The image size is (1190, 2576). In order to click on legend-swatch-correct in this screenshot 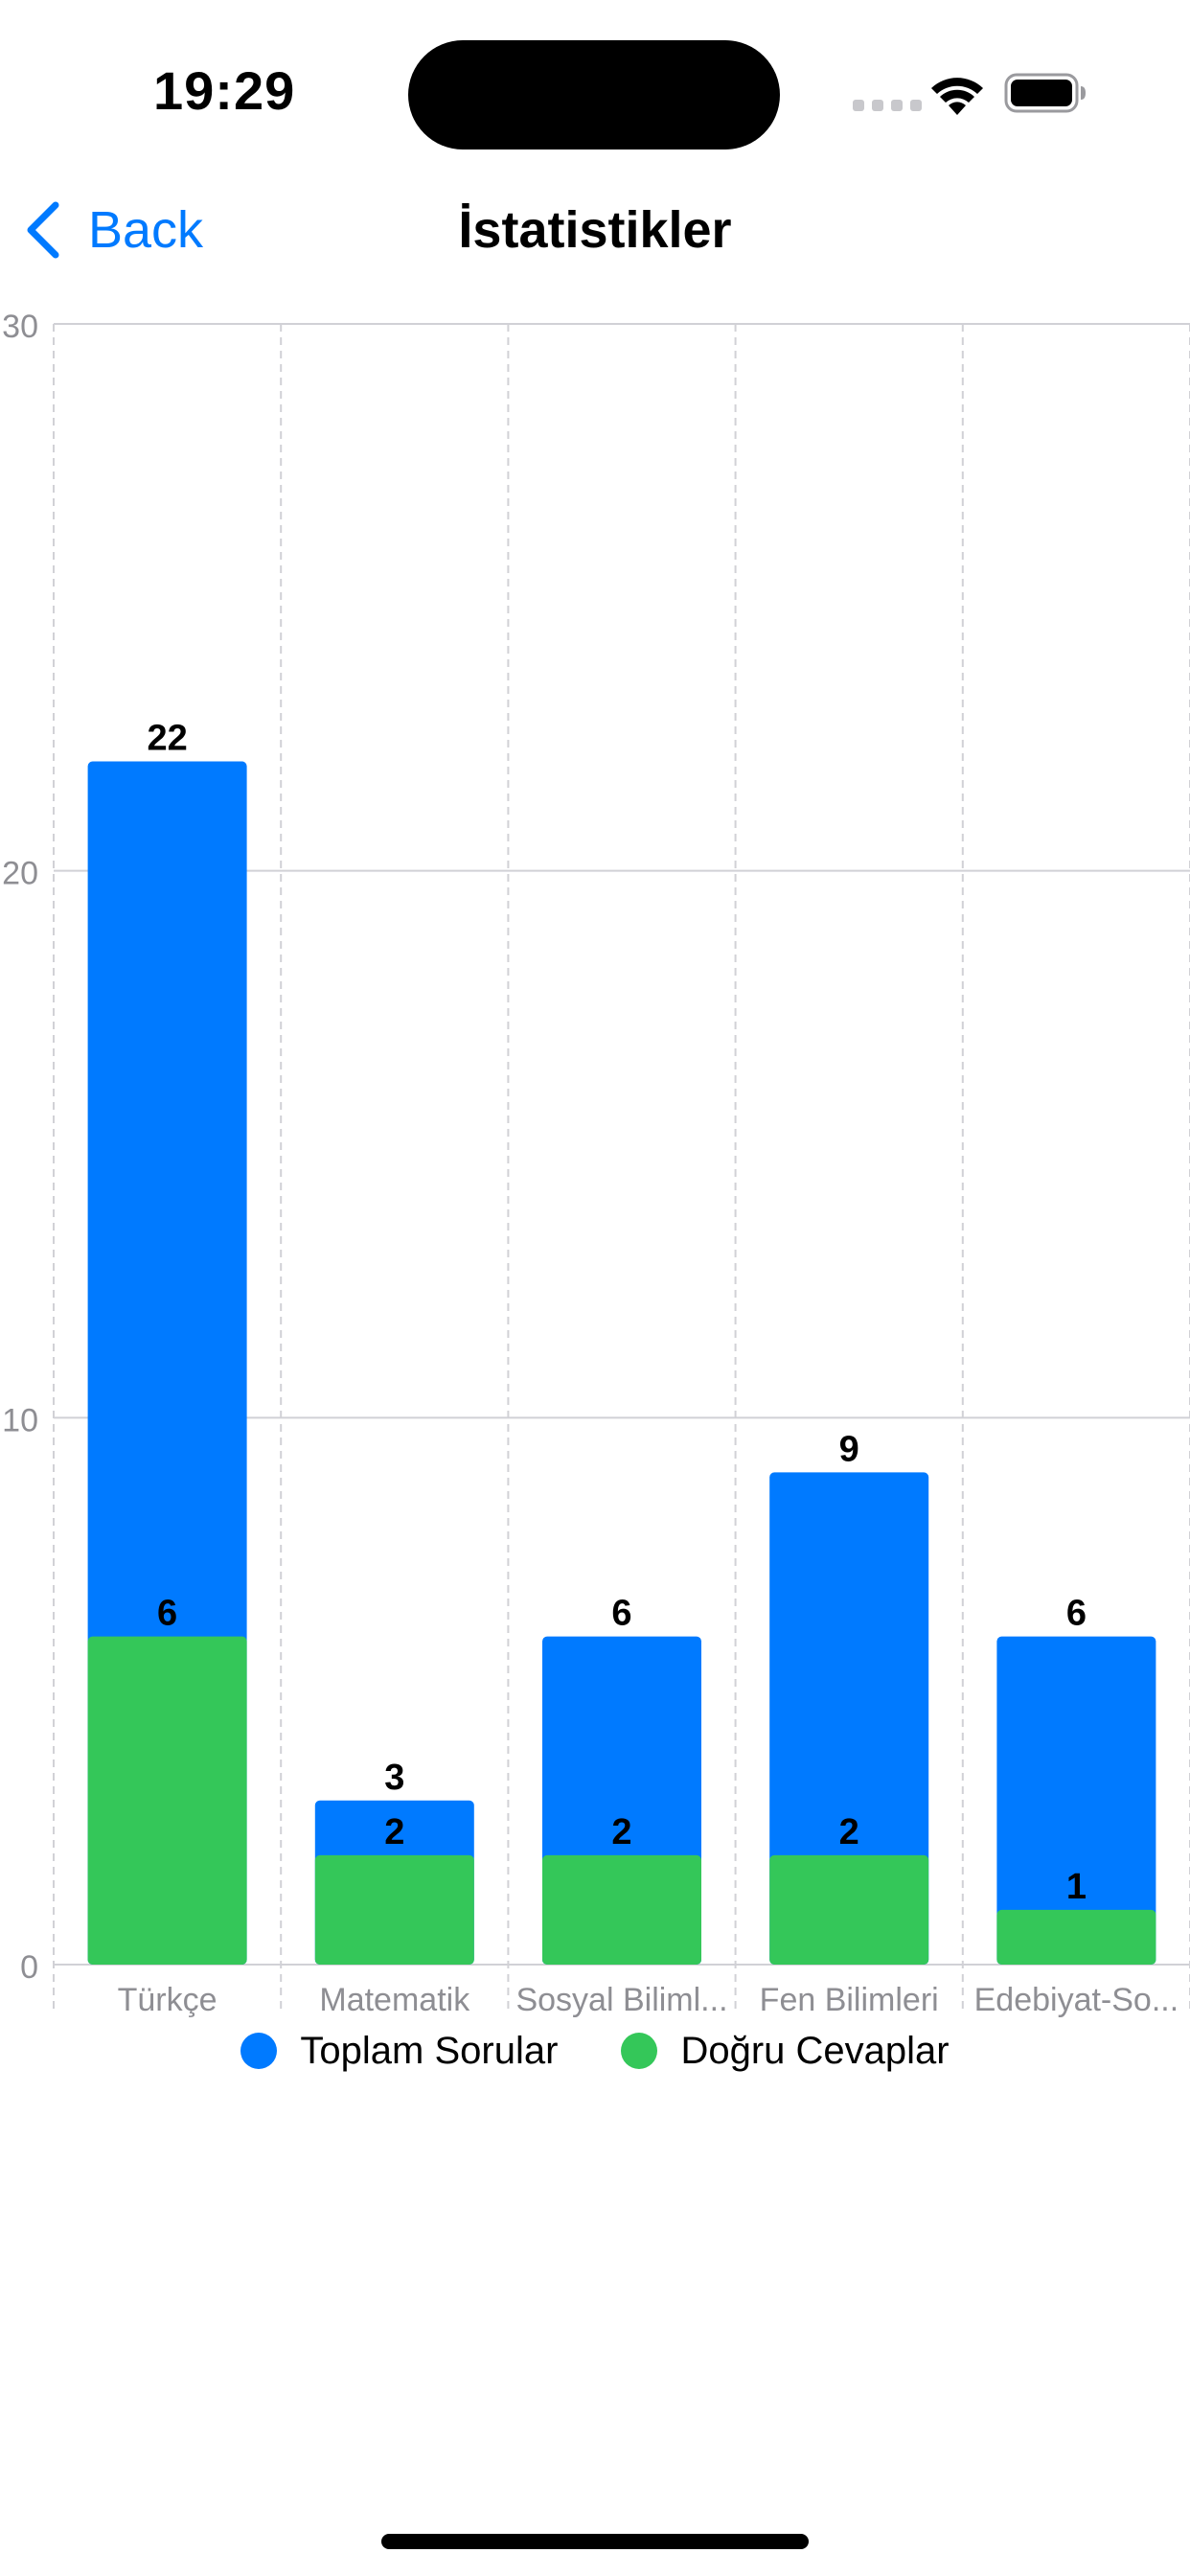, I will do `click(639, 2051)`.